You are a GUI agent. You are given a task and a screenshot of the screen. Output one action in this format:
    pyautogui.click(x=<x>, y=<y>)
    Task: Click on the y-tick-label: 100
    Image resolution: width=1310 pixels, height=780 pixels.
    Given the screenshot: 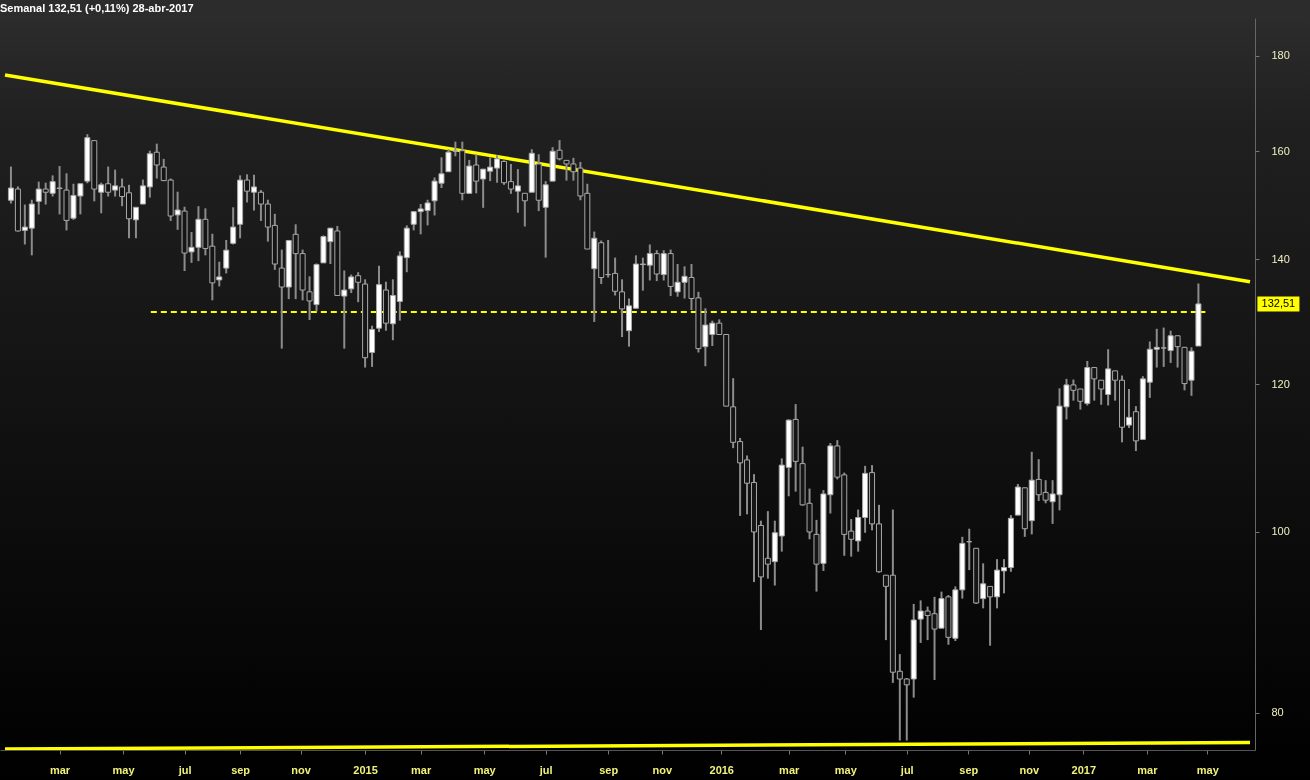 What is the action you would take?
    pyautogui.click(x=1280, y=531)
    